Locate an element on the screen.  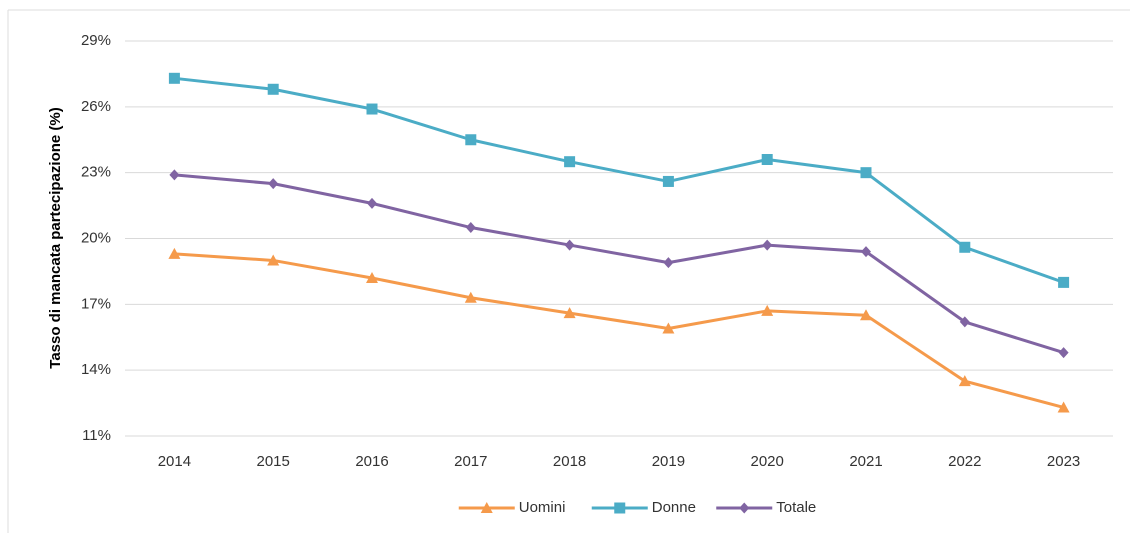
x-tick-label: 2014 is located at coordinates (174, 461).